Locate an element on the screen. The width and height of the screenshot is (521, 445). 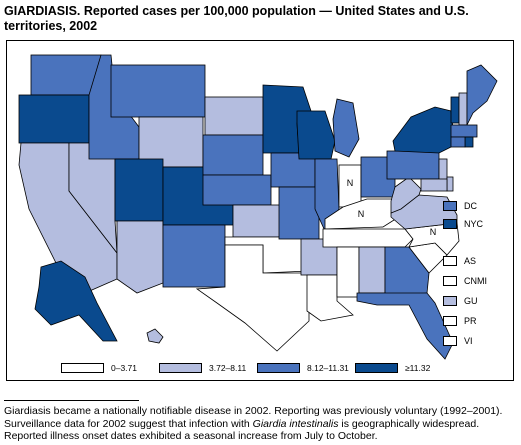
state-ak is located at coordinates (76, 301).